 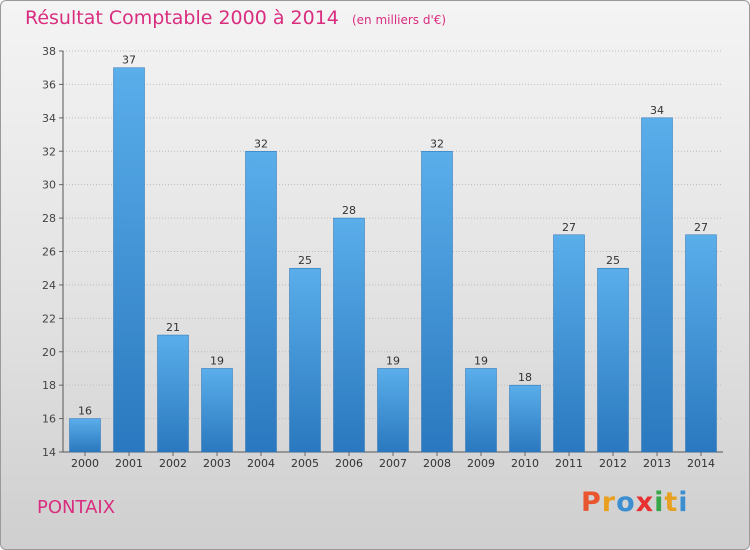 What do you see at coordinates (182, 18) in the screenshot?
I see `chart-title: Résultat Comptable 2000 à 2014` at bounding box center [182, 18].